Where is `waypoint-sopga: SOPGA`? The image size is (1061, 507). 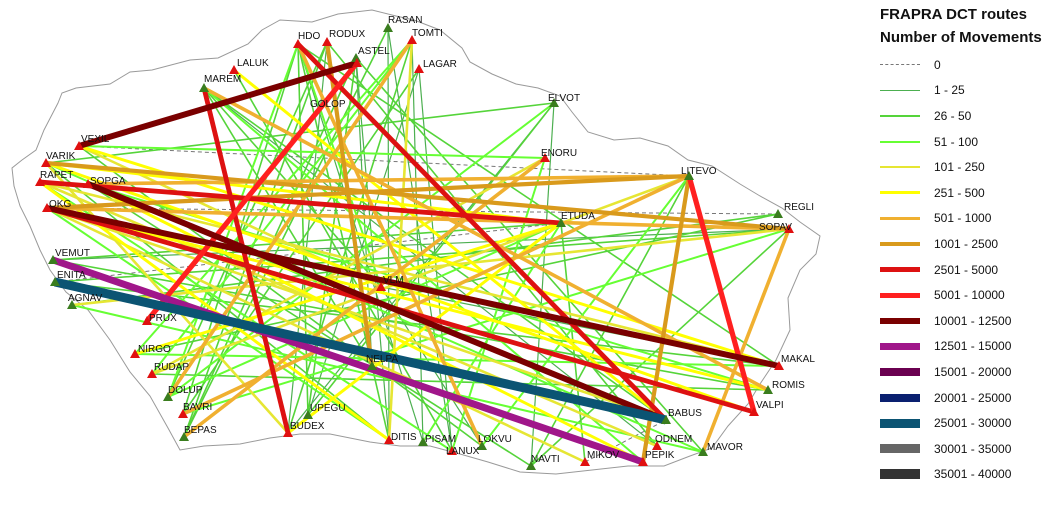
waypoint-sopga: SOPGA is located at coordinates (104, 182).